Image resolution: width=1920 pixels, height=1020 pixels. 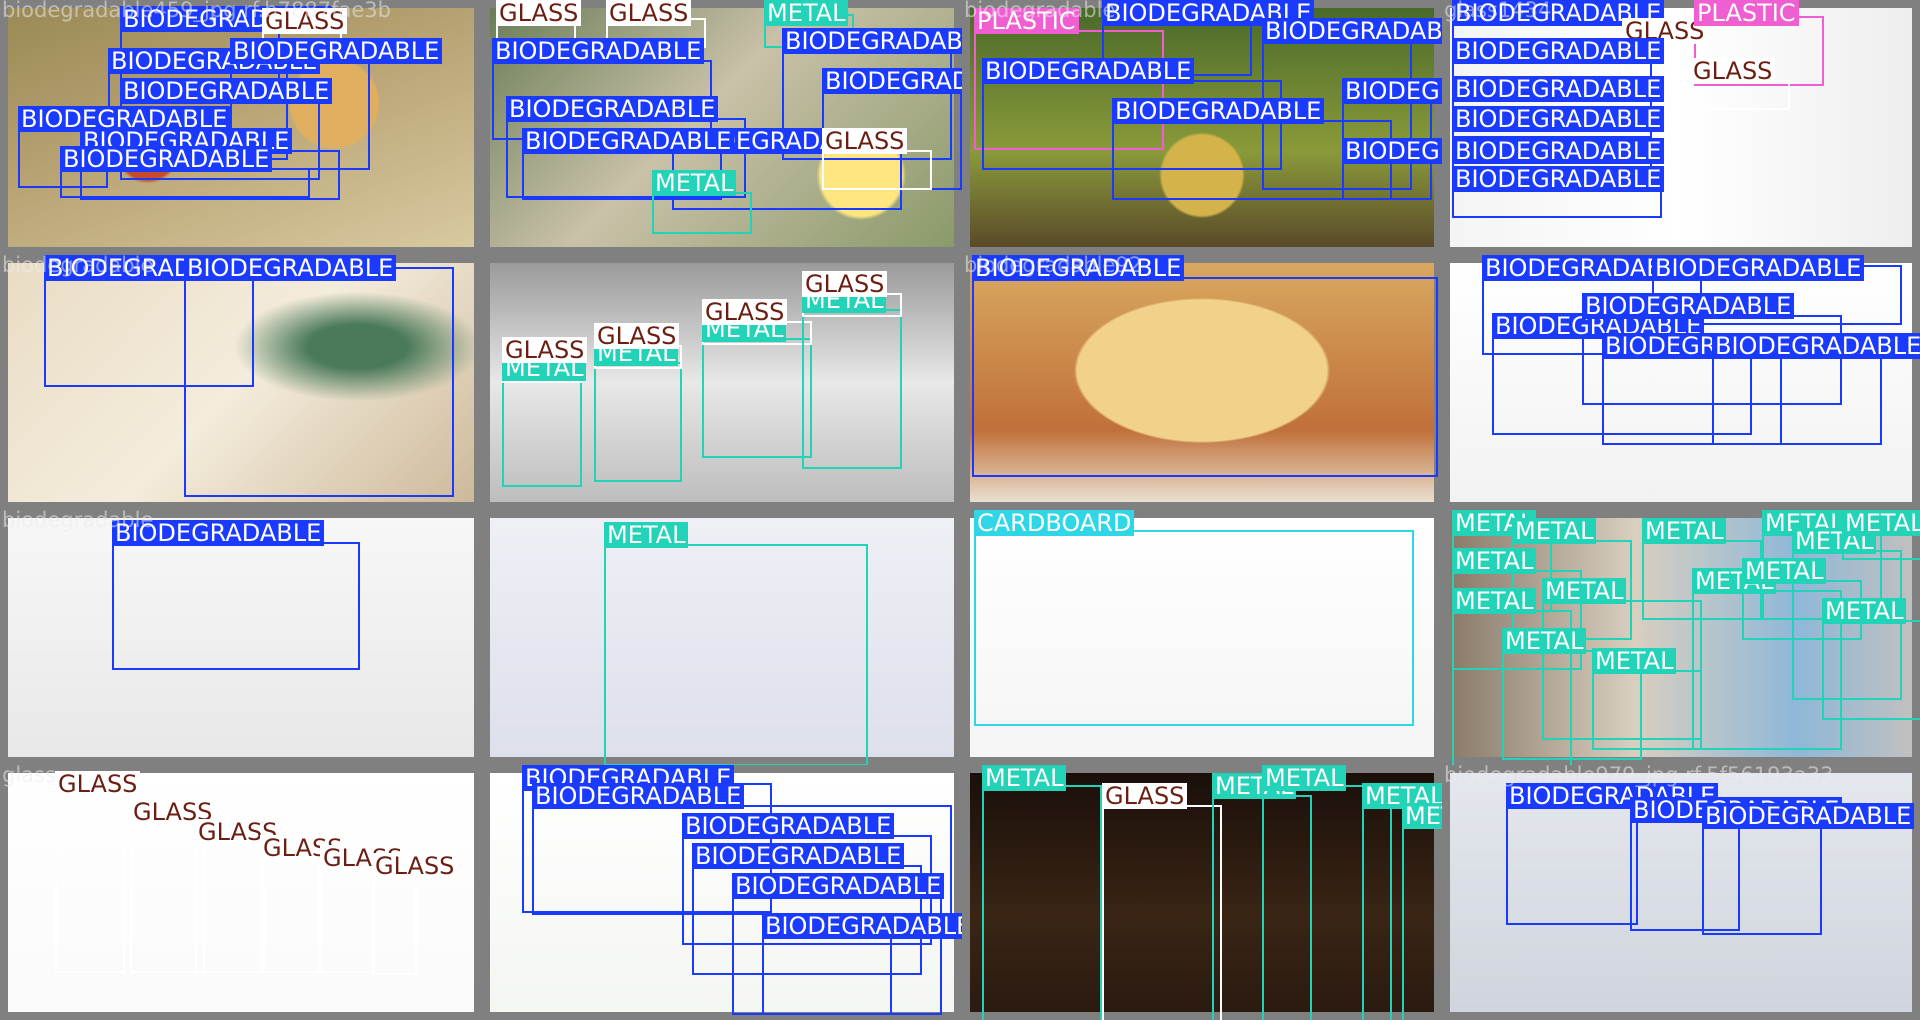 I want to click on detection-label: CARDBOARD, so click(x=1054, y=523).